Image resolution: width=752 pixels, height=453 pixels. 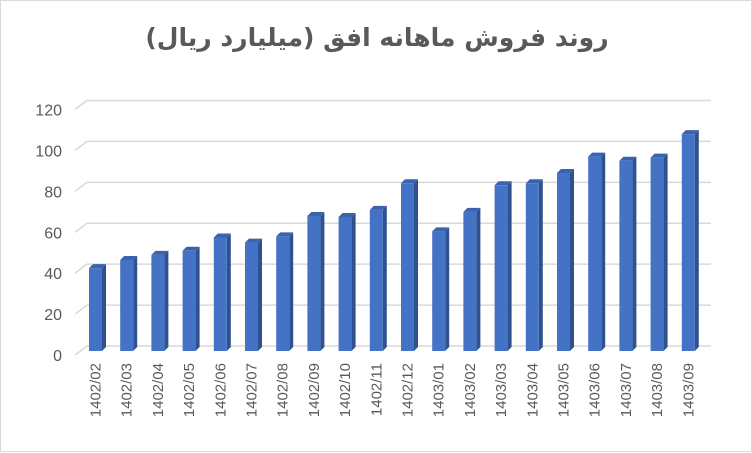 I want to click on x-tick-label: 1403/08, so click(x=657, y=390).